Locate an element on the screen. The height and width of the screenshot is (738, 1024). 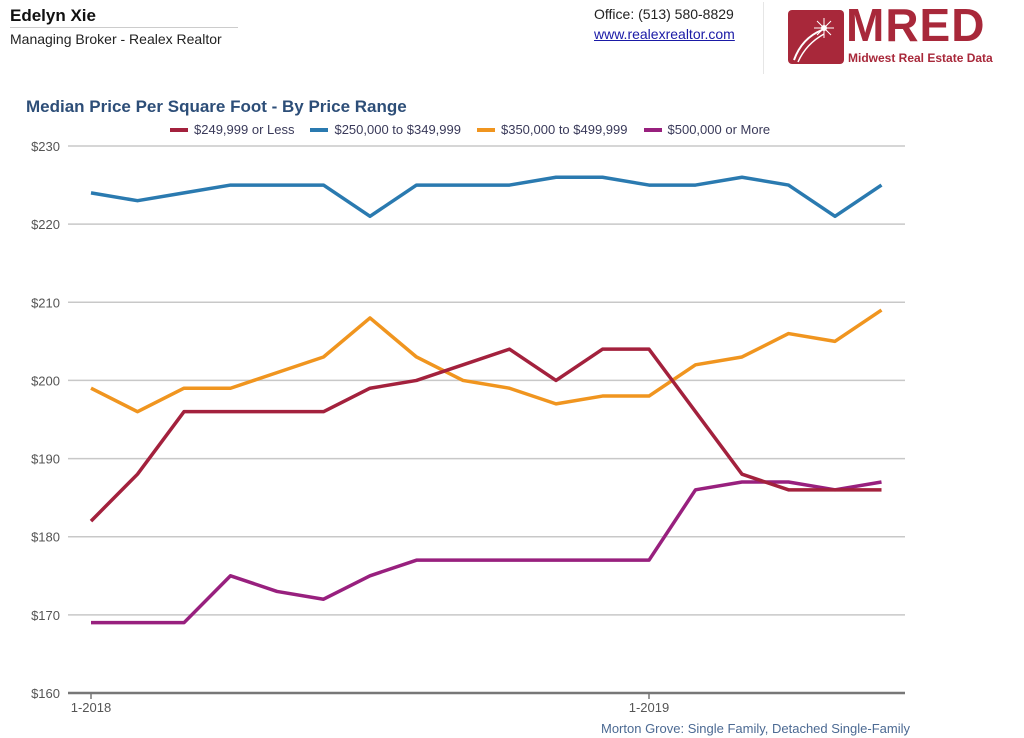
legend-item: $249,999 or Less is located at coordinates (232, 130).